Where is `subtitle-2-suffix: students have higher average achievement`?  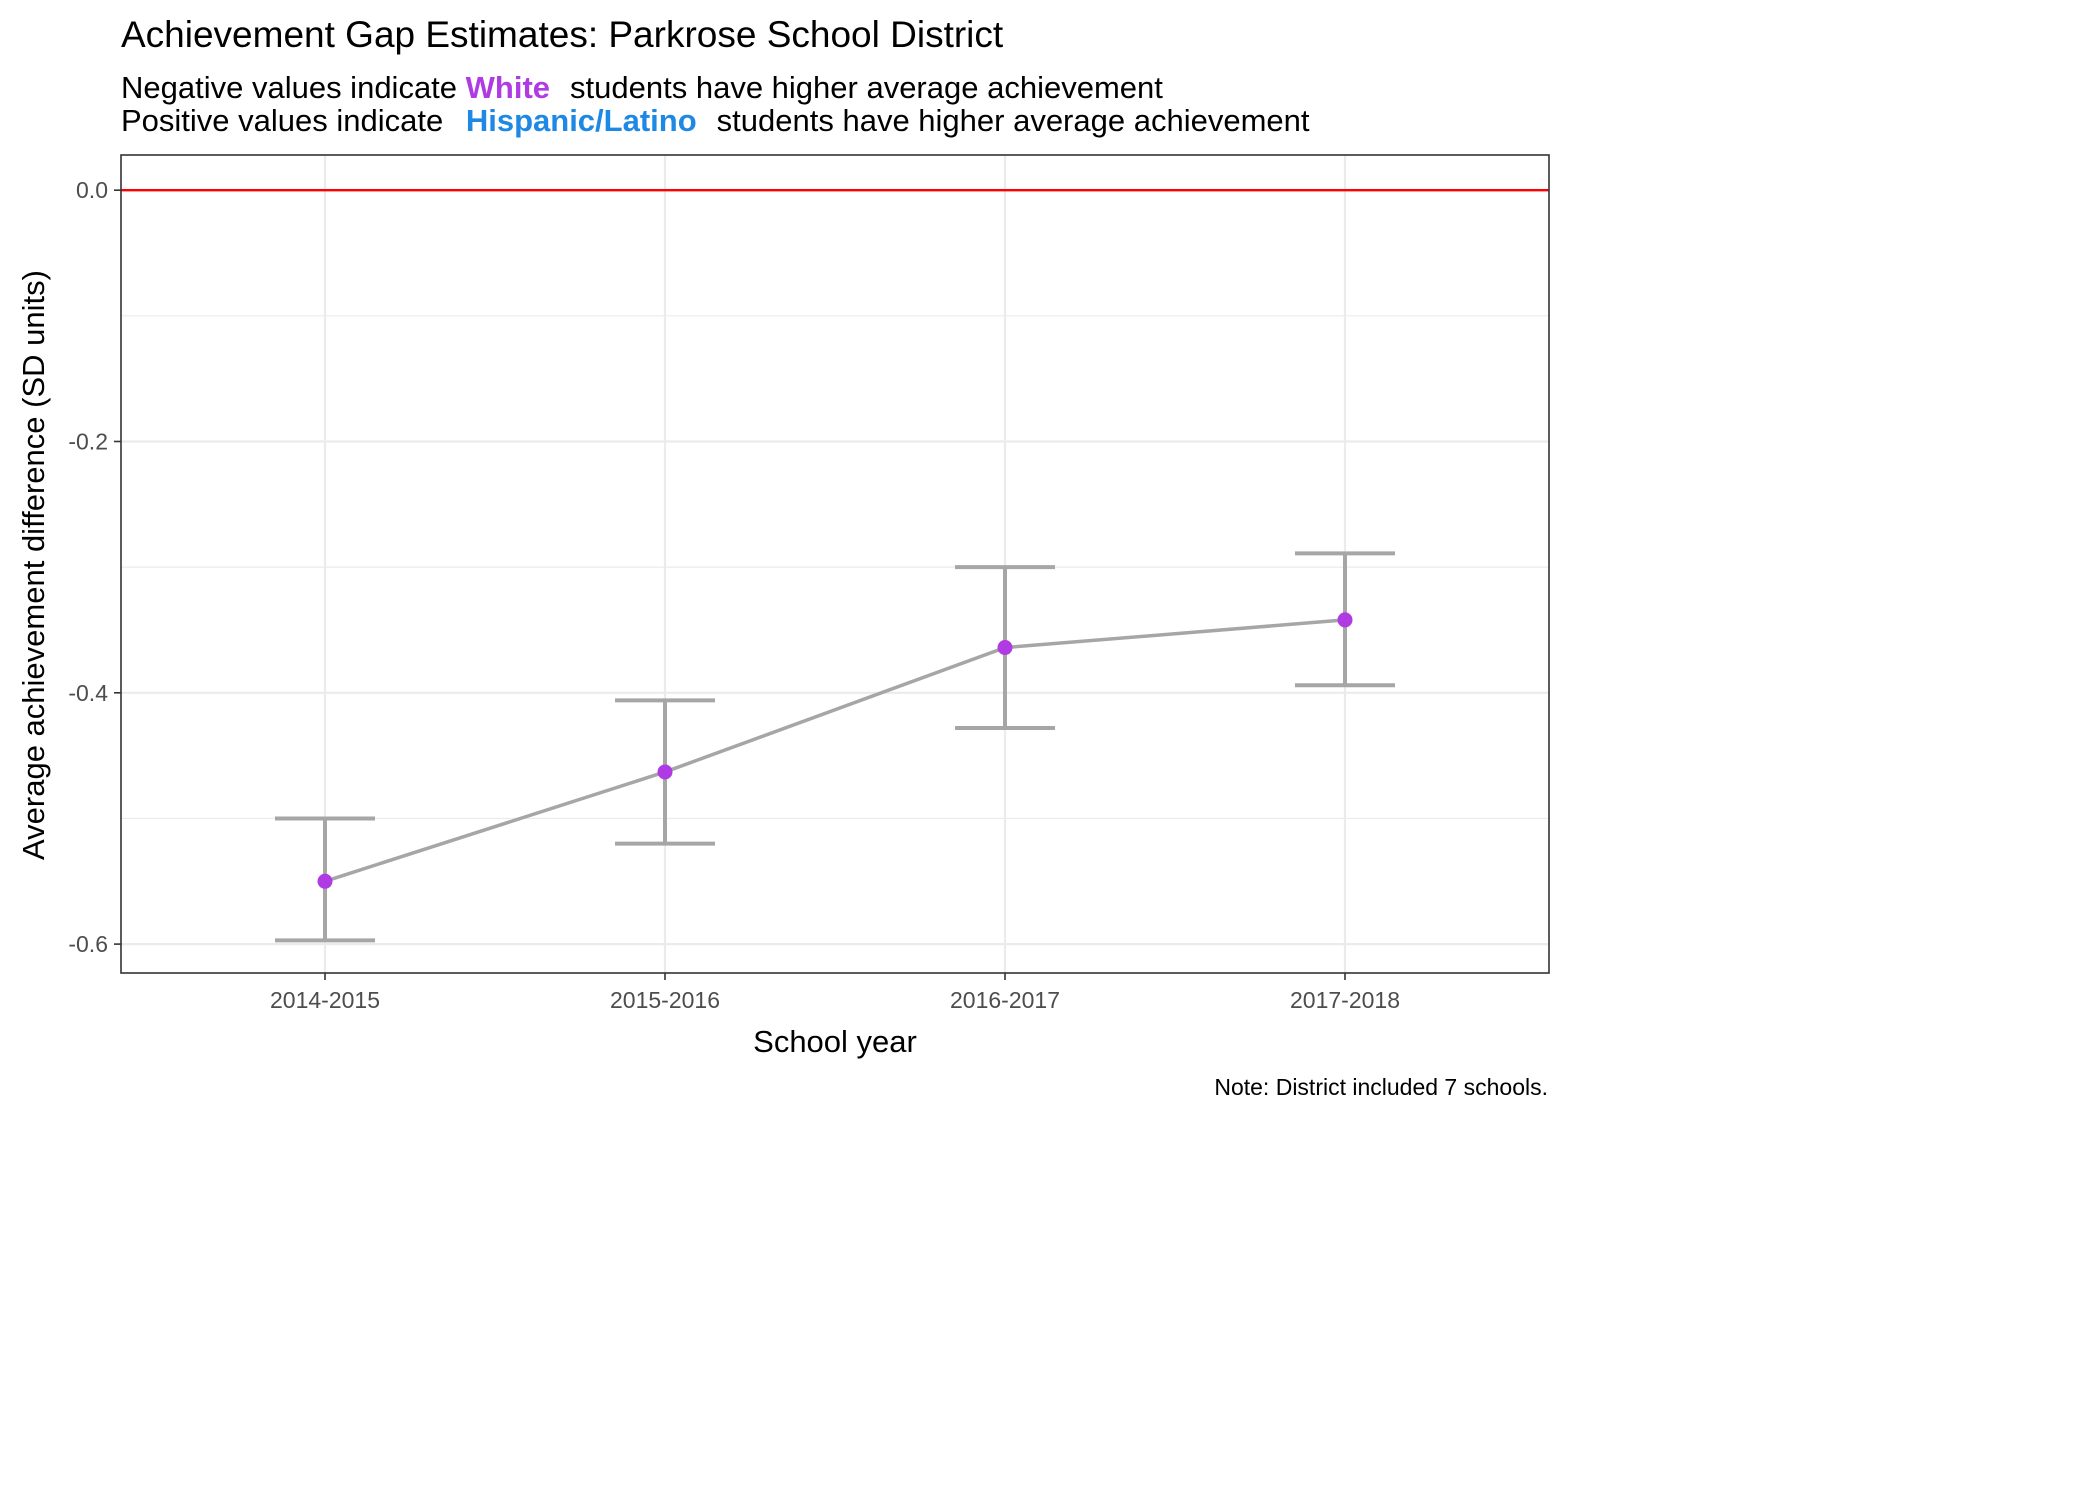
subtitle-2-suffix: students have higher average achievement is located at coordinates (1013, 120).